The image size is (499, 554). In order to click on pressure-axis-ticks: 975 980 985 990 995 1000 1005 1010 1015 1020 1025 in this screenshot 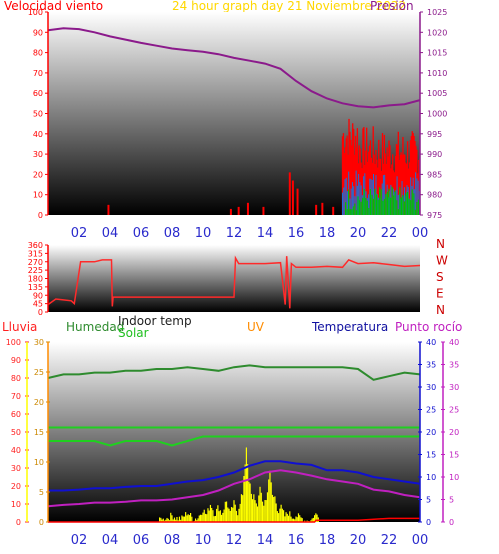, I will do `click(433, 114)`.